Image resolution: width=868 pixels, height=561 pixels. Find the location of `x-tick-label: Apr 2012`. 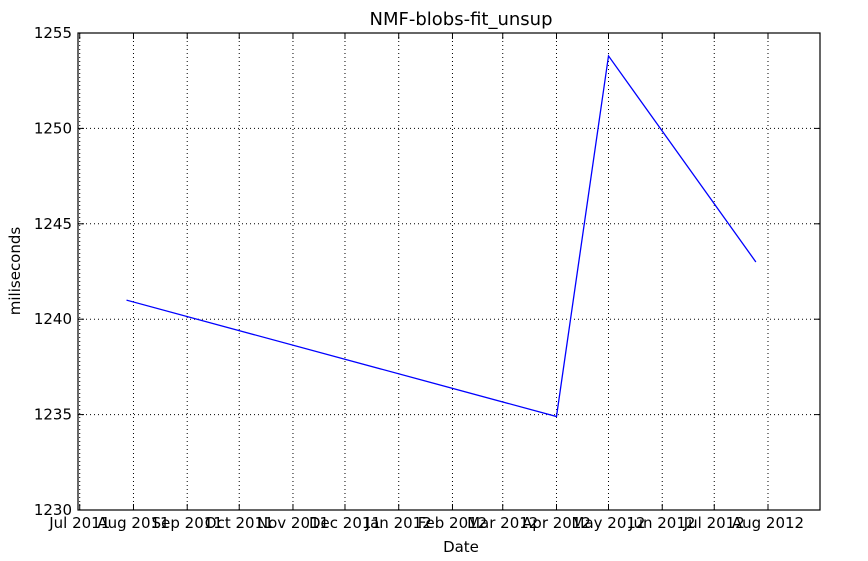

x-tick-label: Apr 2012 is located at coordinates (556, 523).